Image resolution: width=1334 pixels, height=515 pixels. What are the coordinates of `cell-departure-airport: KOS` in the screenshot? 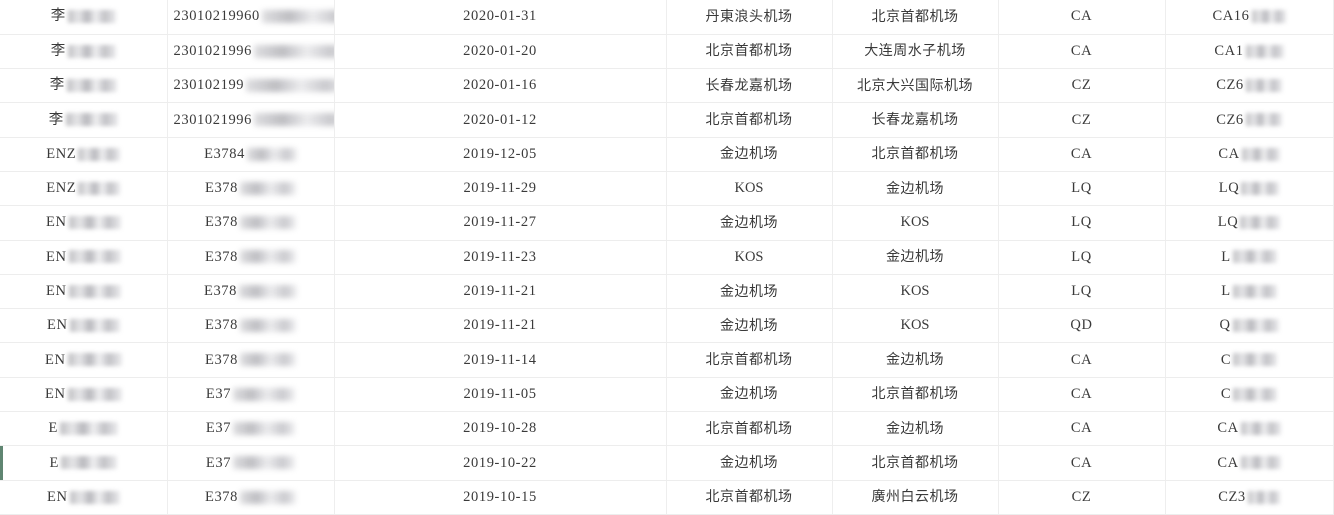 It's located at (749, 257).